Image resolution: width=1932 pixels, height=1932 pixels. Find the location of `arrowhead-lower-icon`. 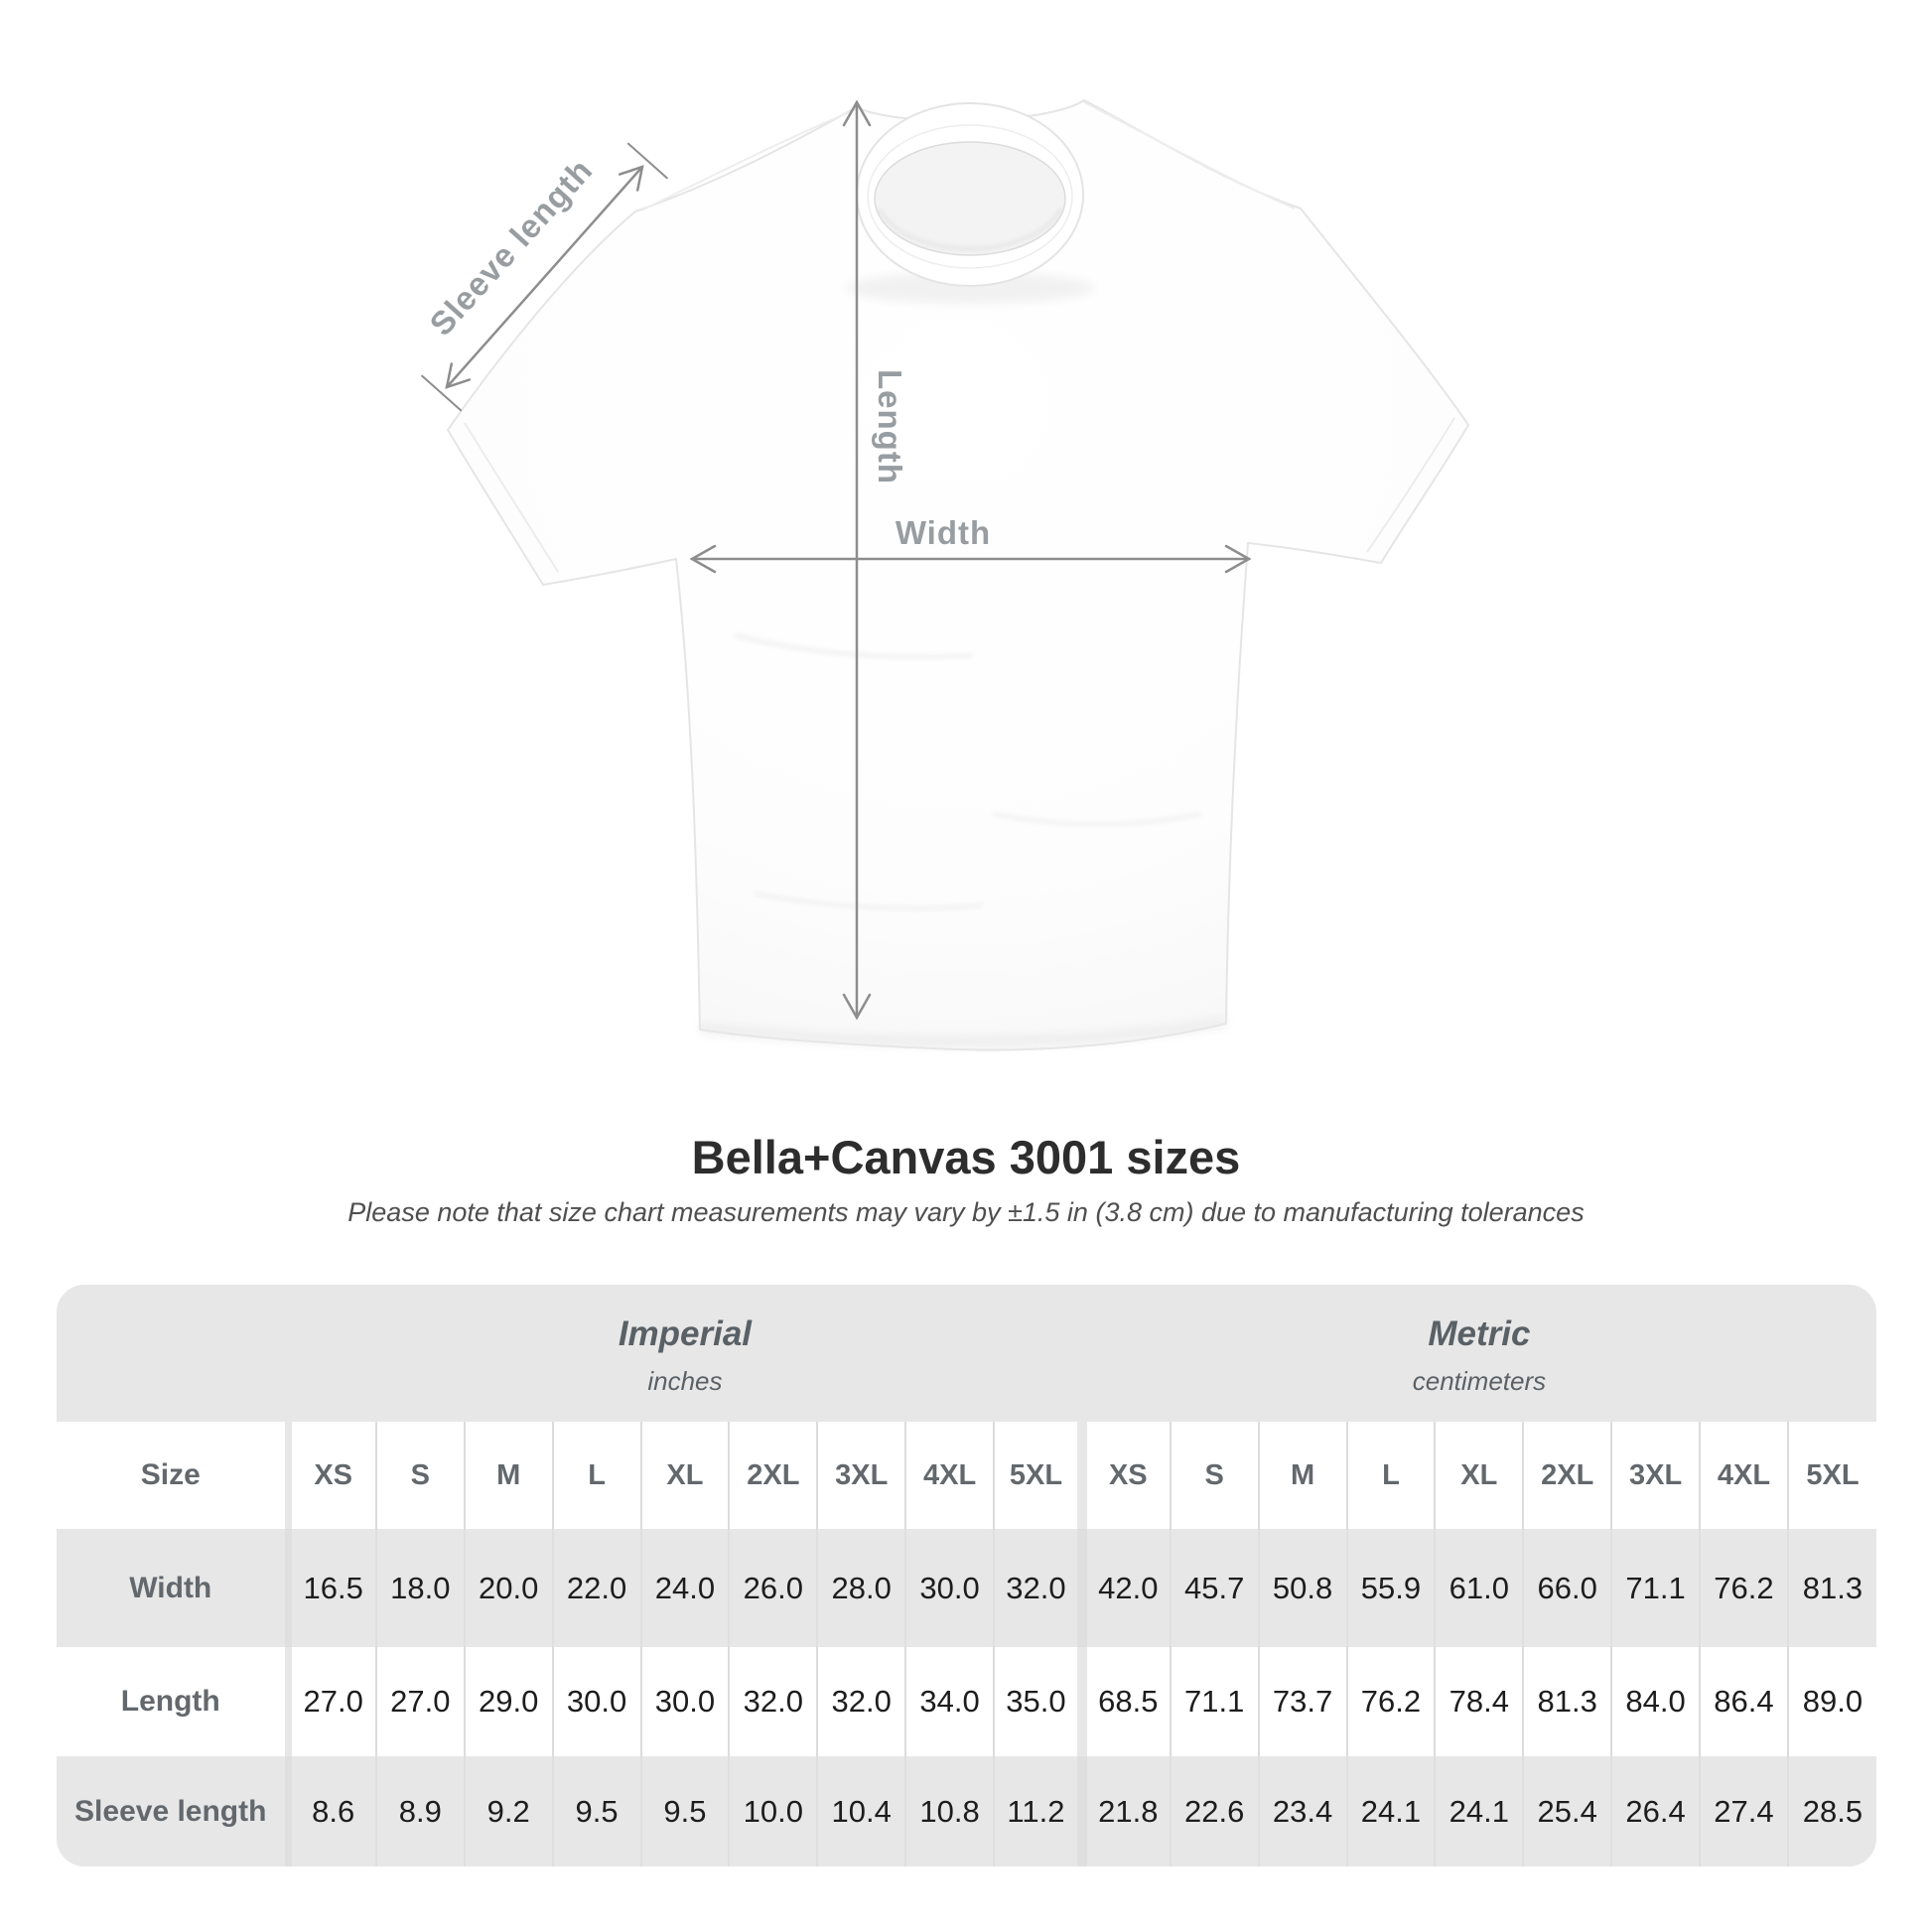

arrowhead-lower-icon is located at coordinates (458, 375).